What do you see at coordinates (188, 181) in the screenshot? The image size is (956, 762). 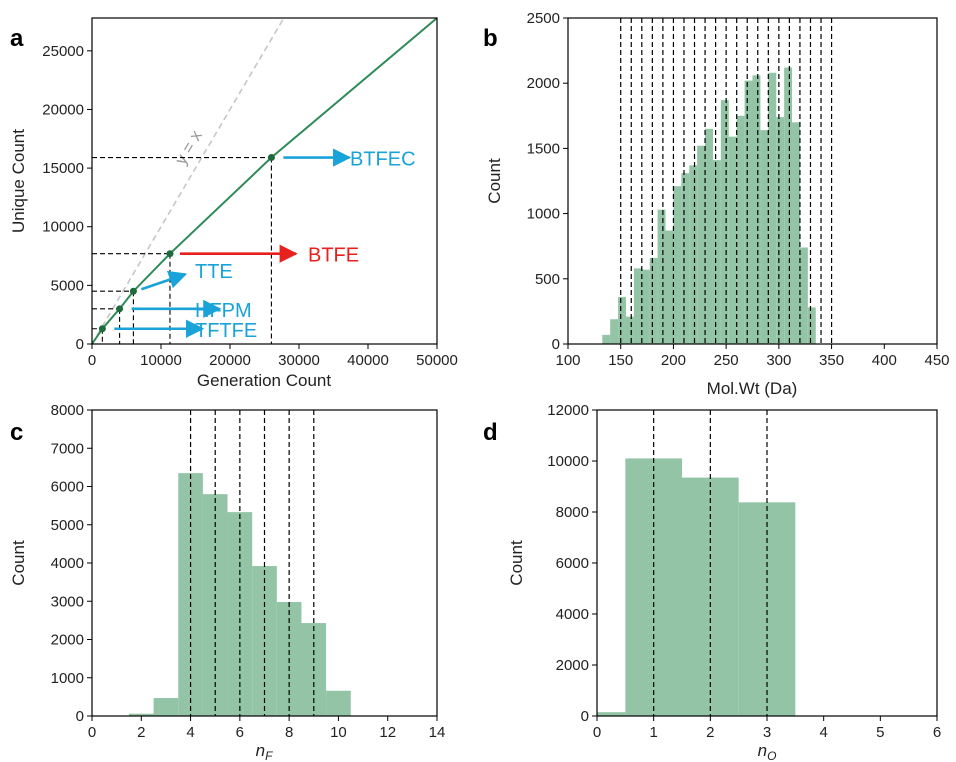 I see `a-reference-line-y-equals-x` at bounding box center [188, 181].